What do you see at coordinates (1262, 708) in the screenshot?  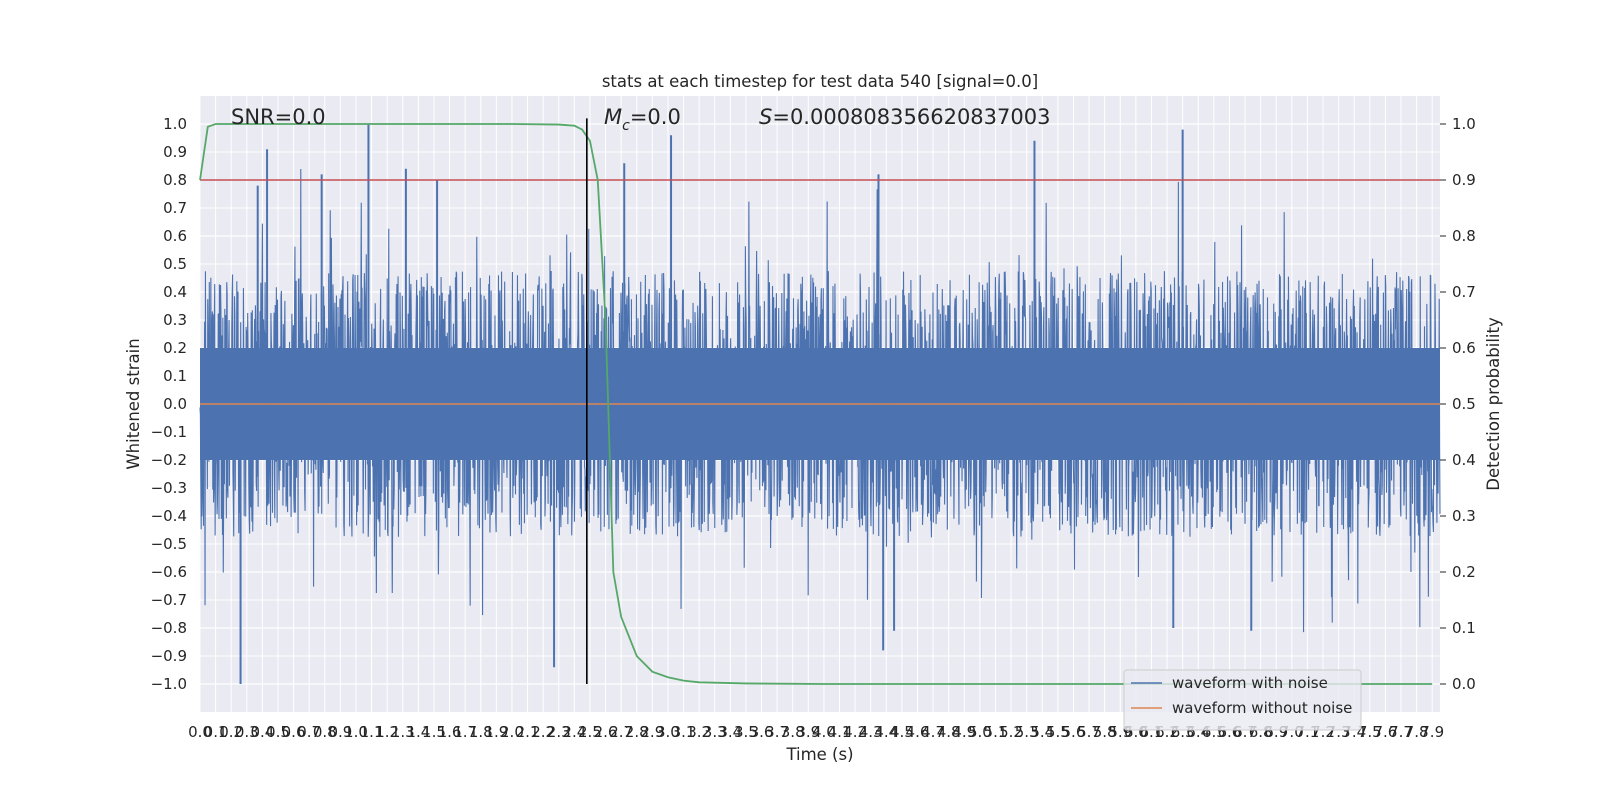 I see `legend-label-waveform-without-noise: waveform without noise` at bounding box center [1262, 708].